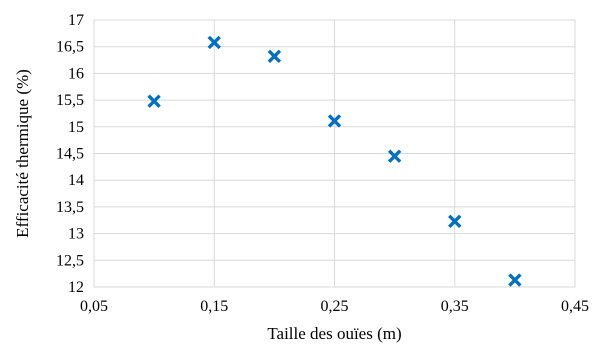  What do you see at coordinates (70, 100) in the screenshot?
I see `y-tick-label: 15,5` at bounding box center [70, 100].